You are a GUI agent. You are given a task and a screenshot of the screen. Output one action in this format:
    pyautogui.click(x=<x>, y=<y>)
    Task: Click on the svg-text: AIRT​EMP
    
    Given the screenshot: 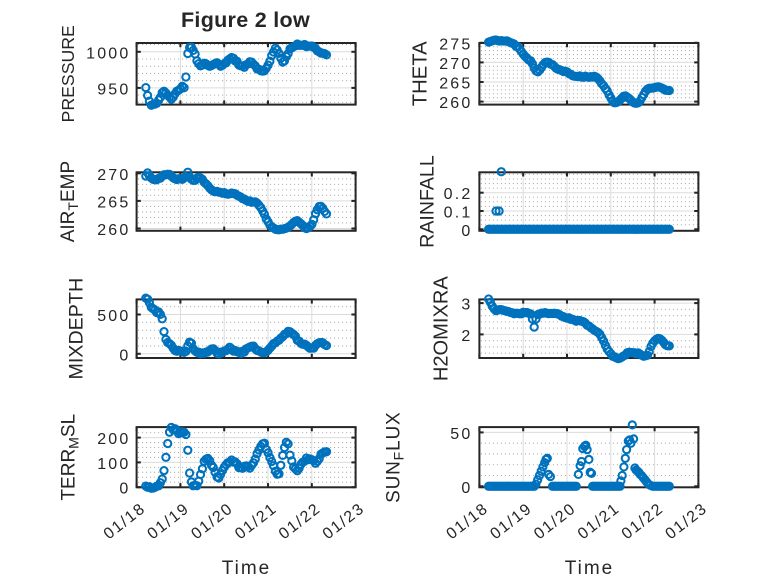 What is the action you would take?
    pyautogui.click(x=69, y=201)
    